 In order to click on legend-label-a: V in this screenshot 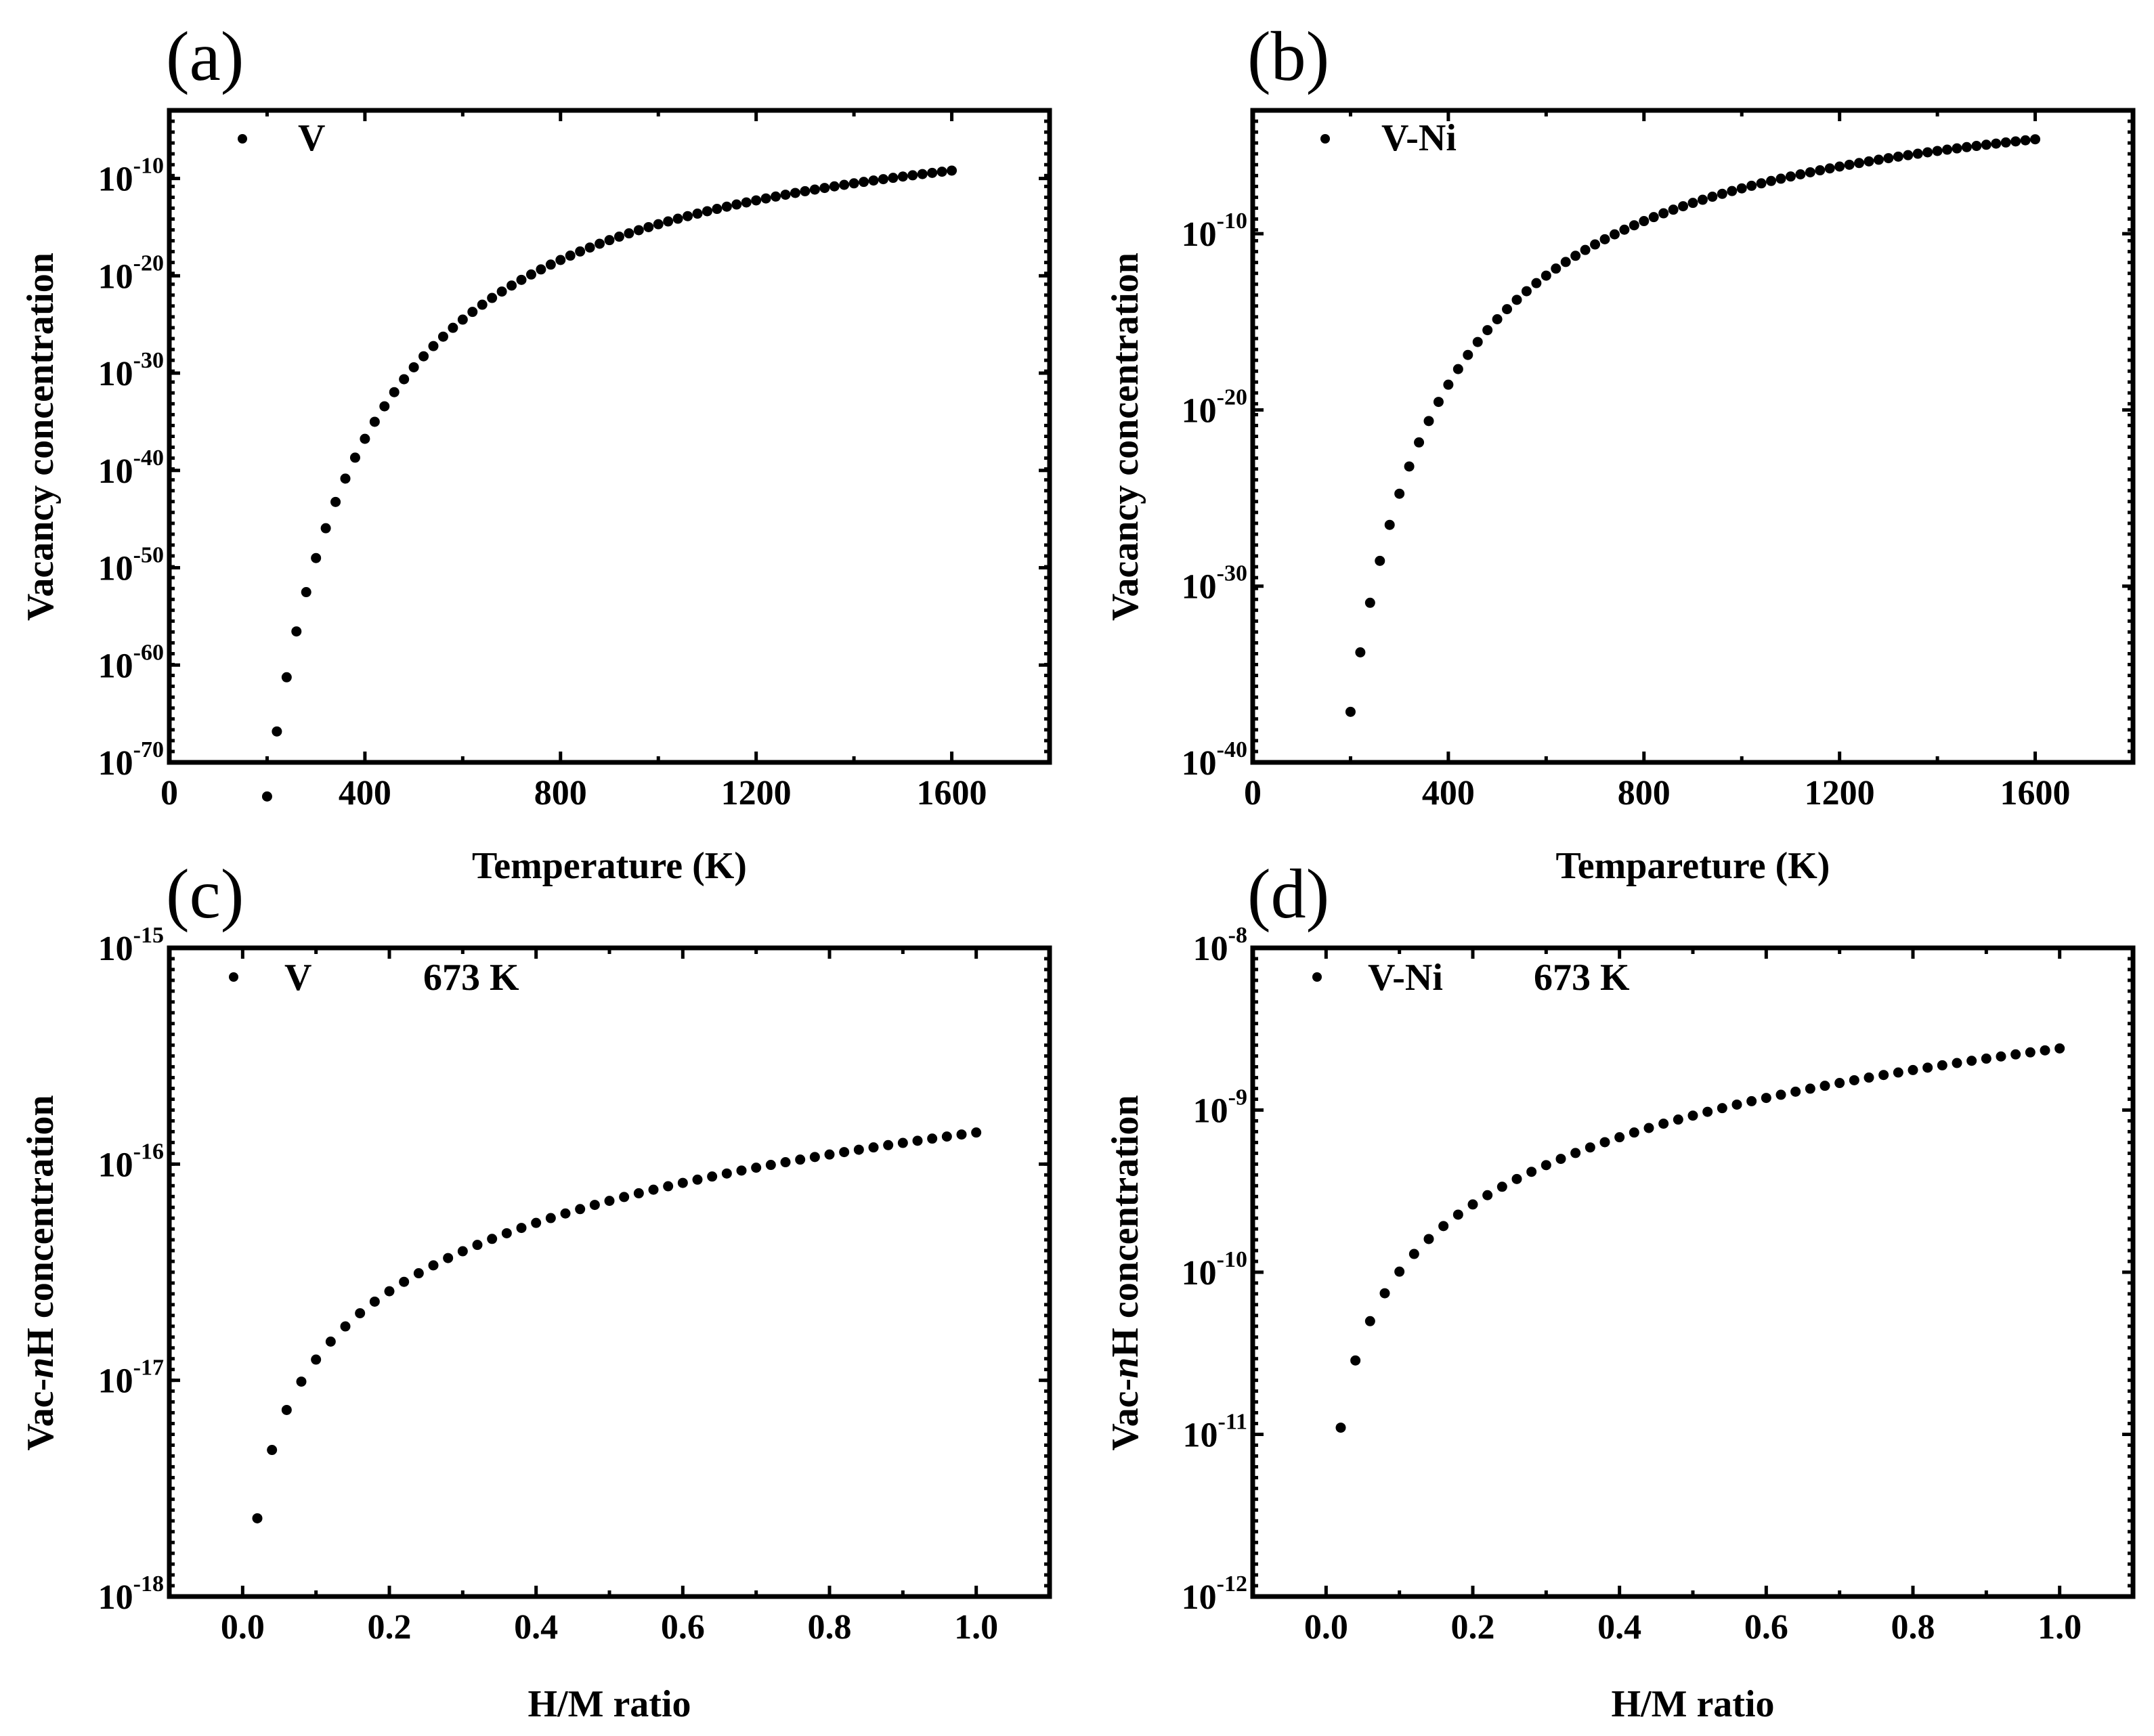, I will do `click(311, 138)`.